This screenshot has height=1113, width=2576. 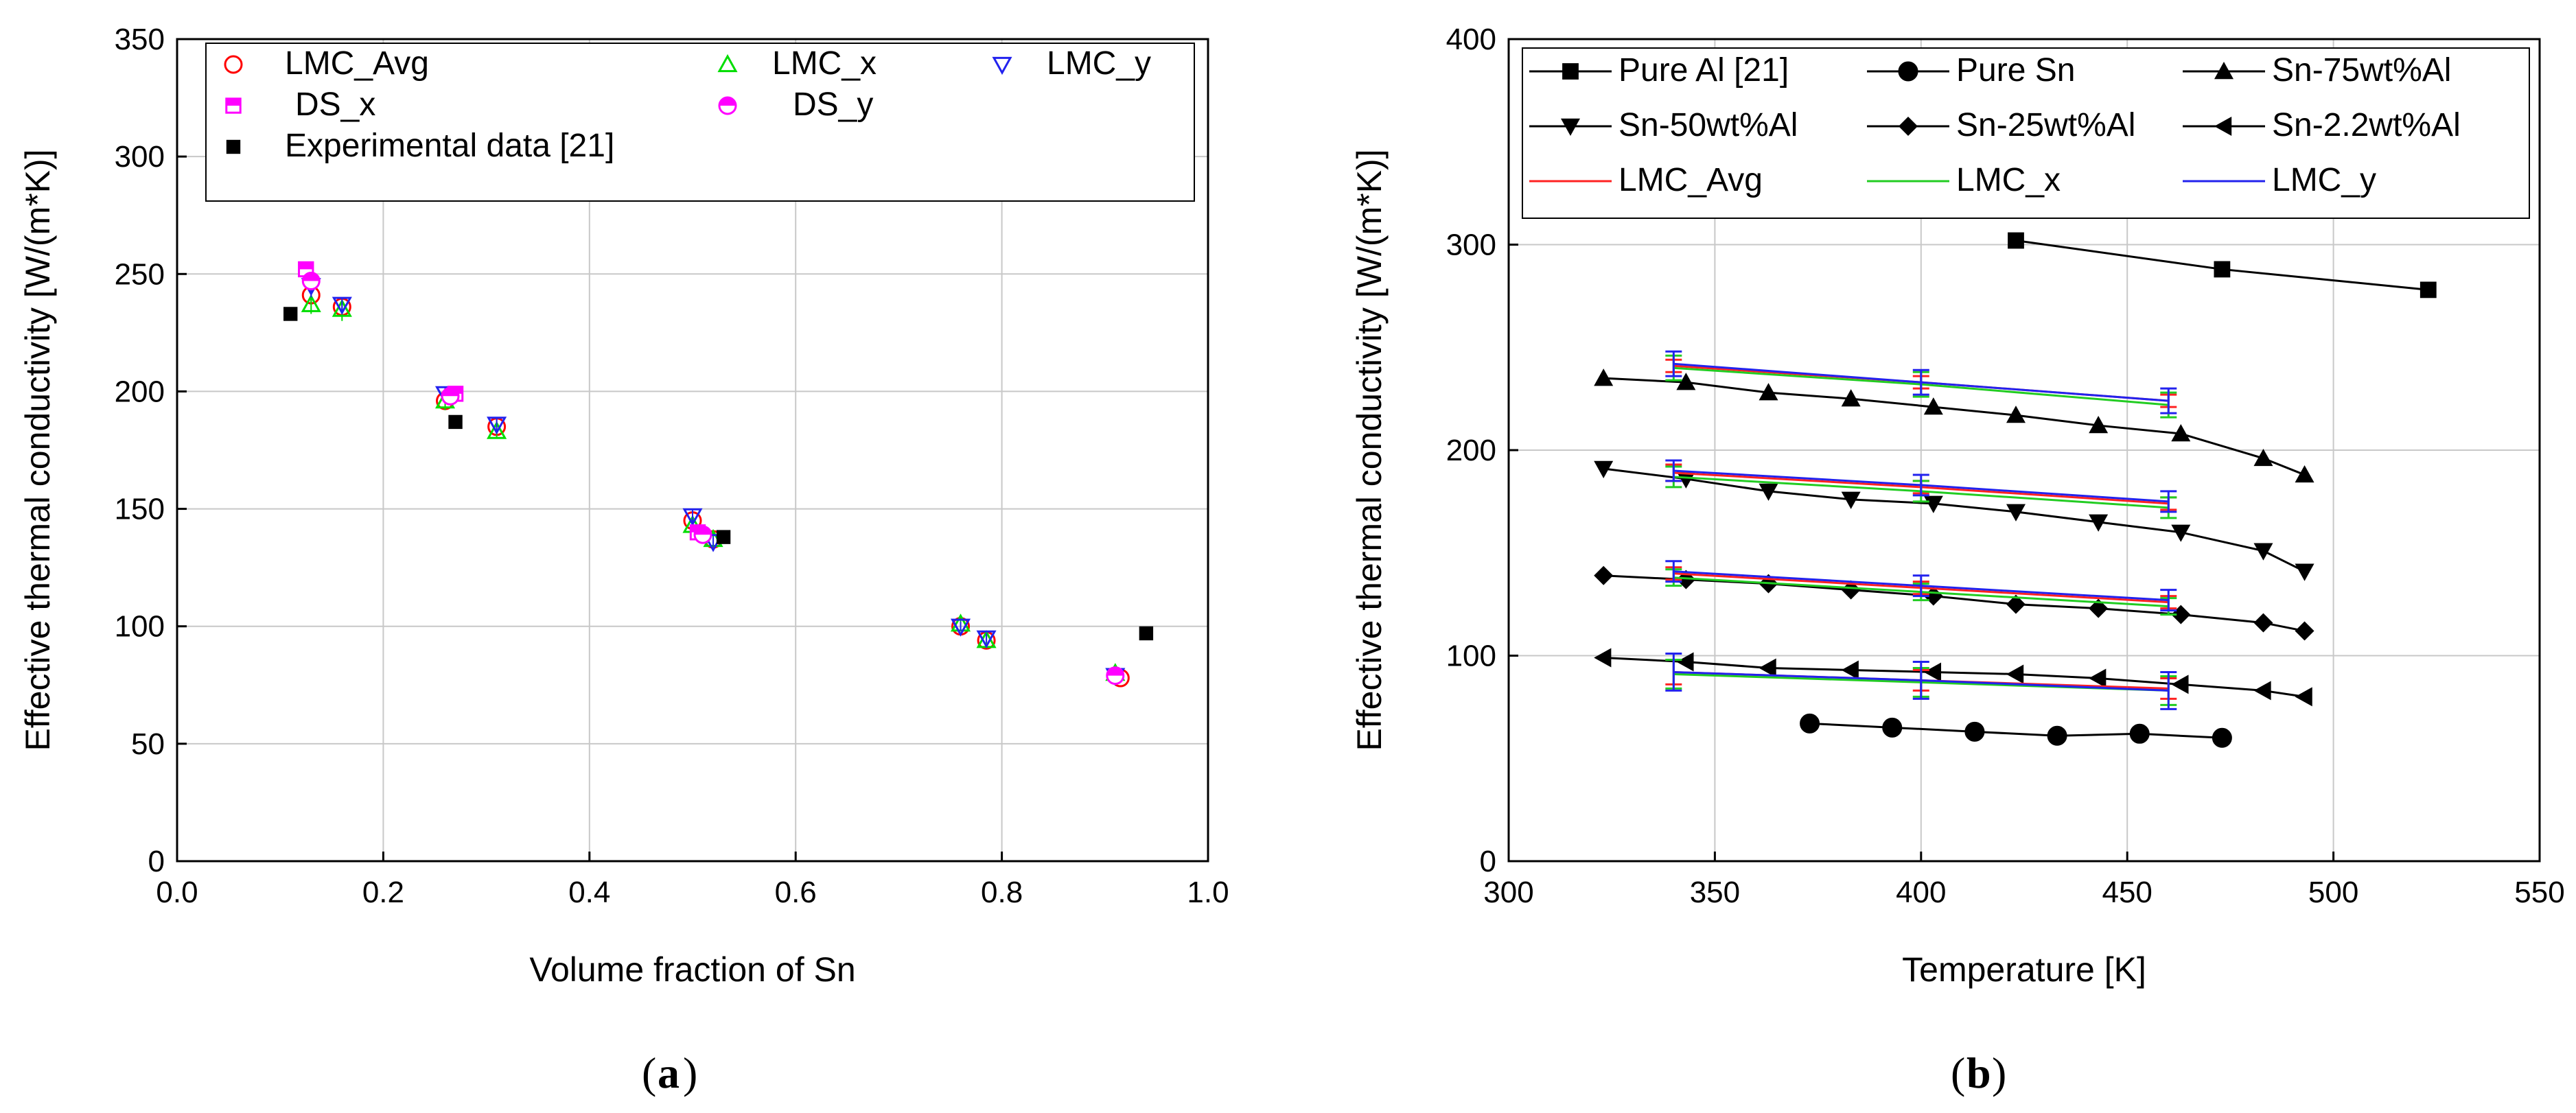 I want to click on model-lmc-y, so click(x=1921, y=530).